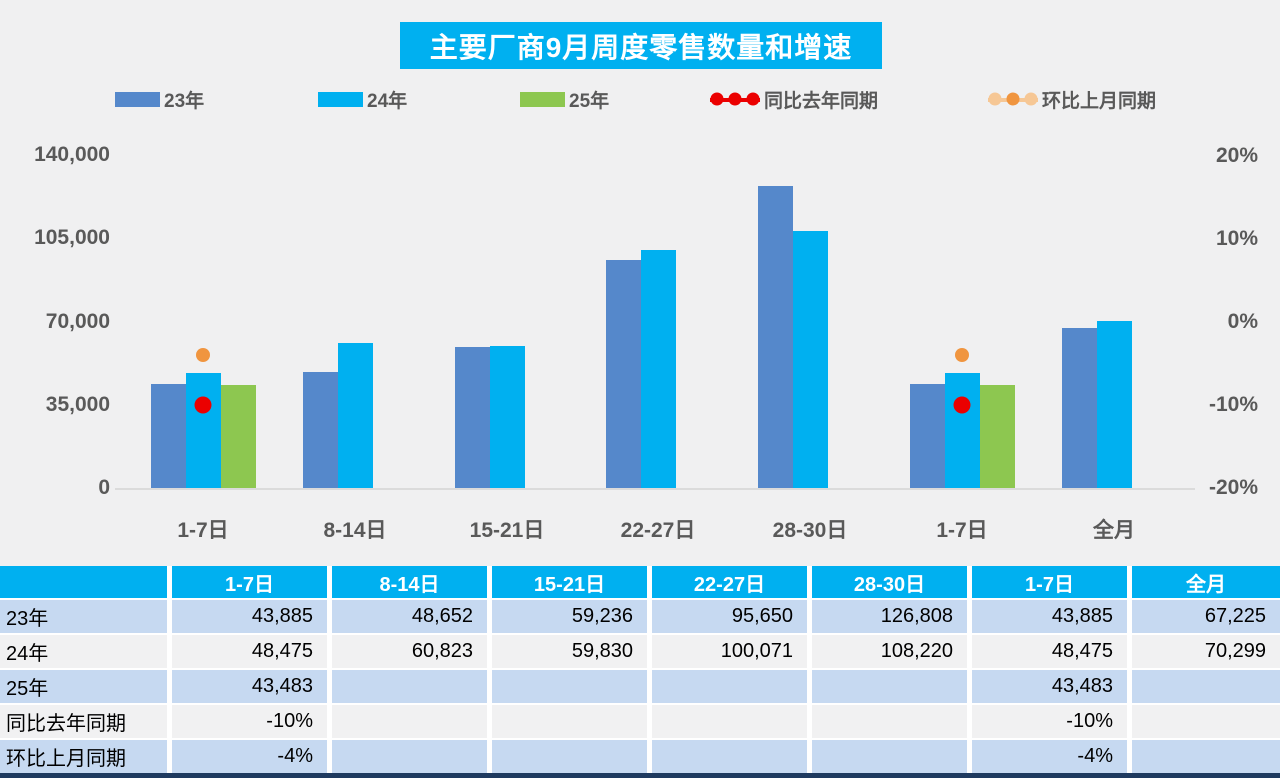 The height and width of the screenshot is (778, 1280). I want to click on table-header-7: 全月, so click(1206, 582).